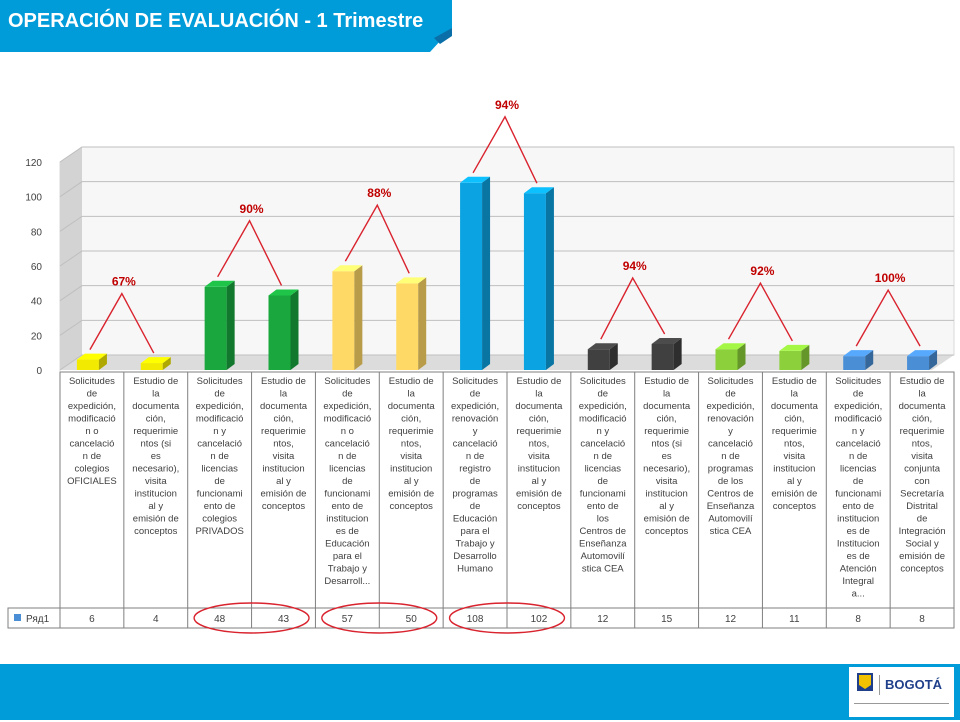  What do you see at coordinates (33, 163) in the screenshot?
I see `y-tick-label: 120` at bounding box center [33, 163].